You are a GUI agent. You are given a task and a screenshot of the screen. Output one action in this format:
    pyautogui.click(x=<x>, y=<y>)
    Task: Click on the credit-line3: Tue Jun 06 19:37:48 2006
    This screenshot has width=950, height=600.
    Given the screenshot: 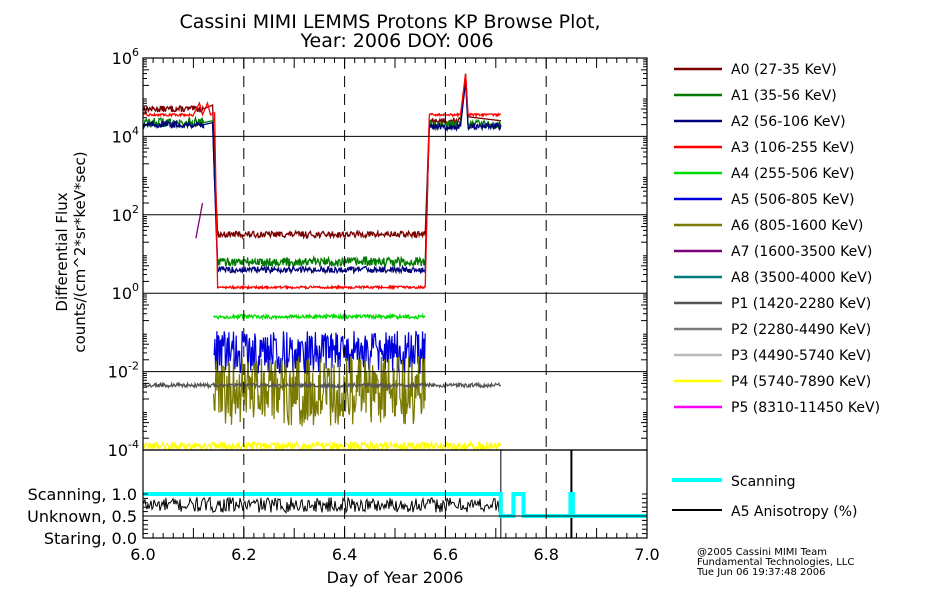 What is the action you would take?
    pyautogui.click(x=761, y=572)
    